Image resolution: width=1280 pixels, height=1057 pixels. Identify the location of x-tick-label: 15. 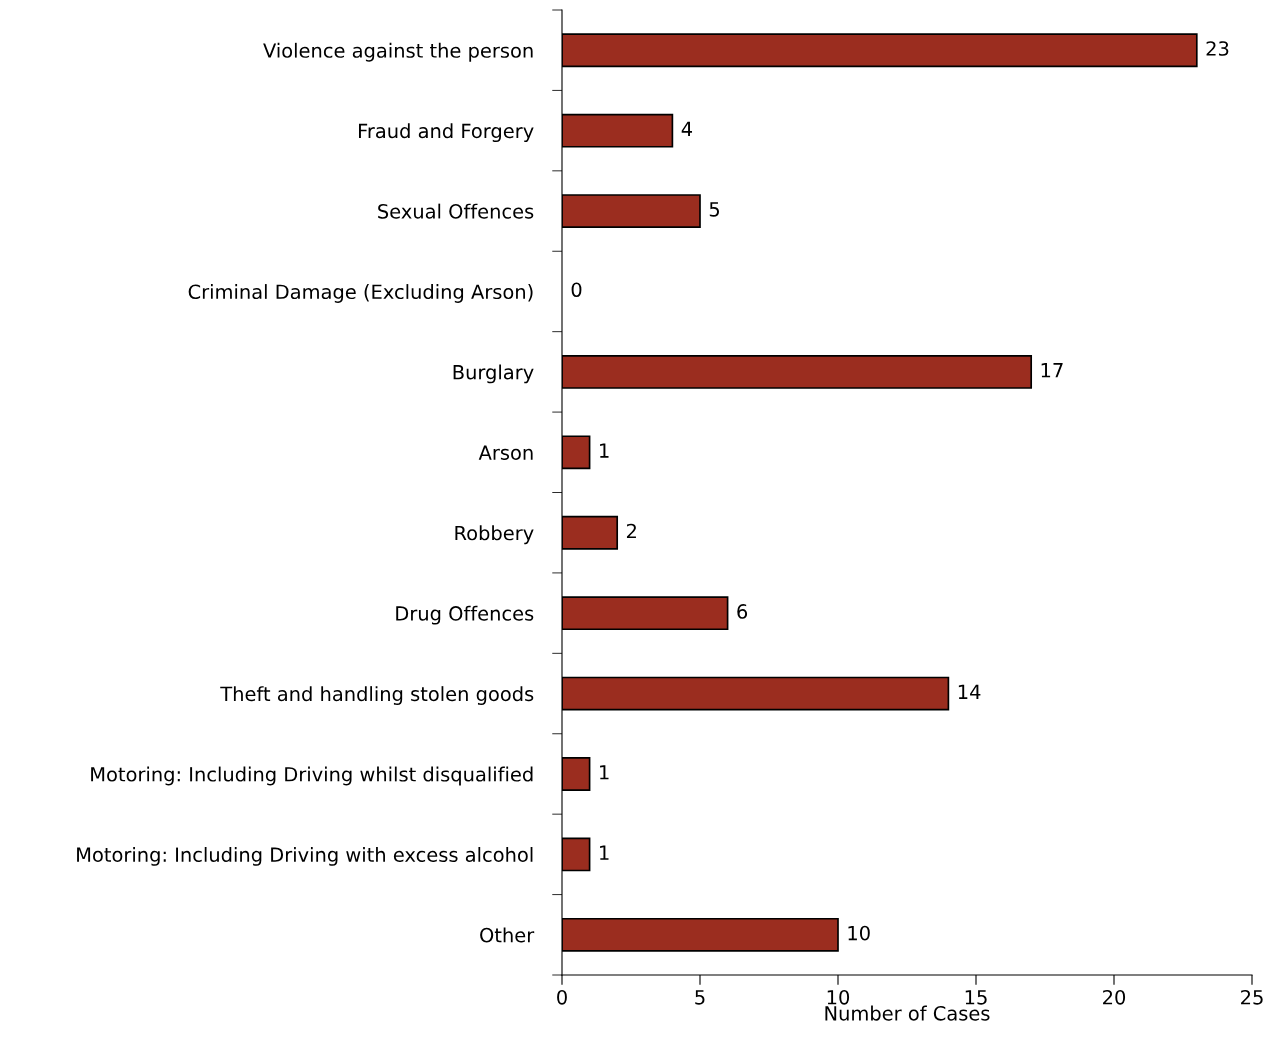
(976, 997).